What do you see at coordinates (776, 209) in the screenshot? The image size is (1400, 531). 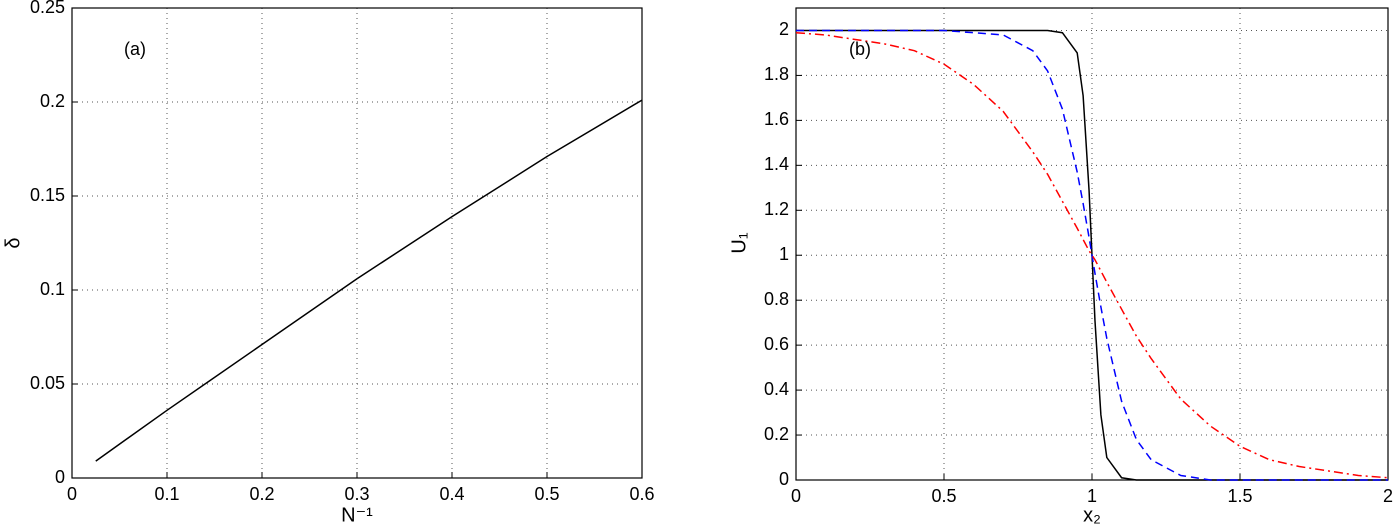 I see `y-tick-label: 1.2` at bounding box center [776, 209].